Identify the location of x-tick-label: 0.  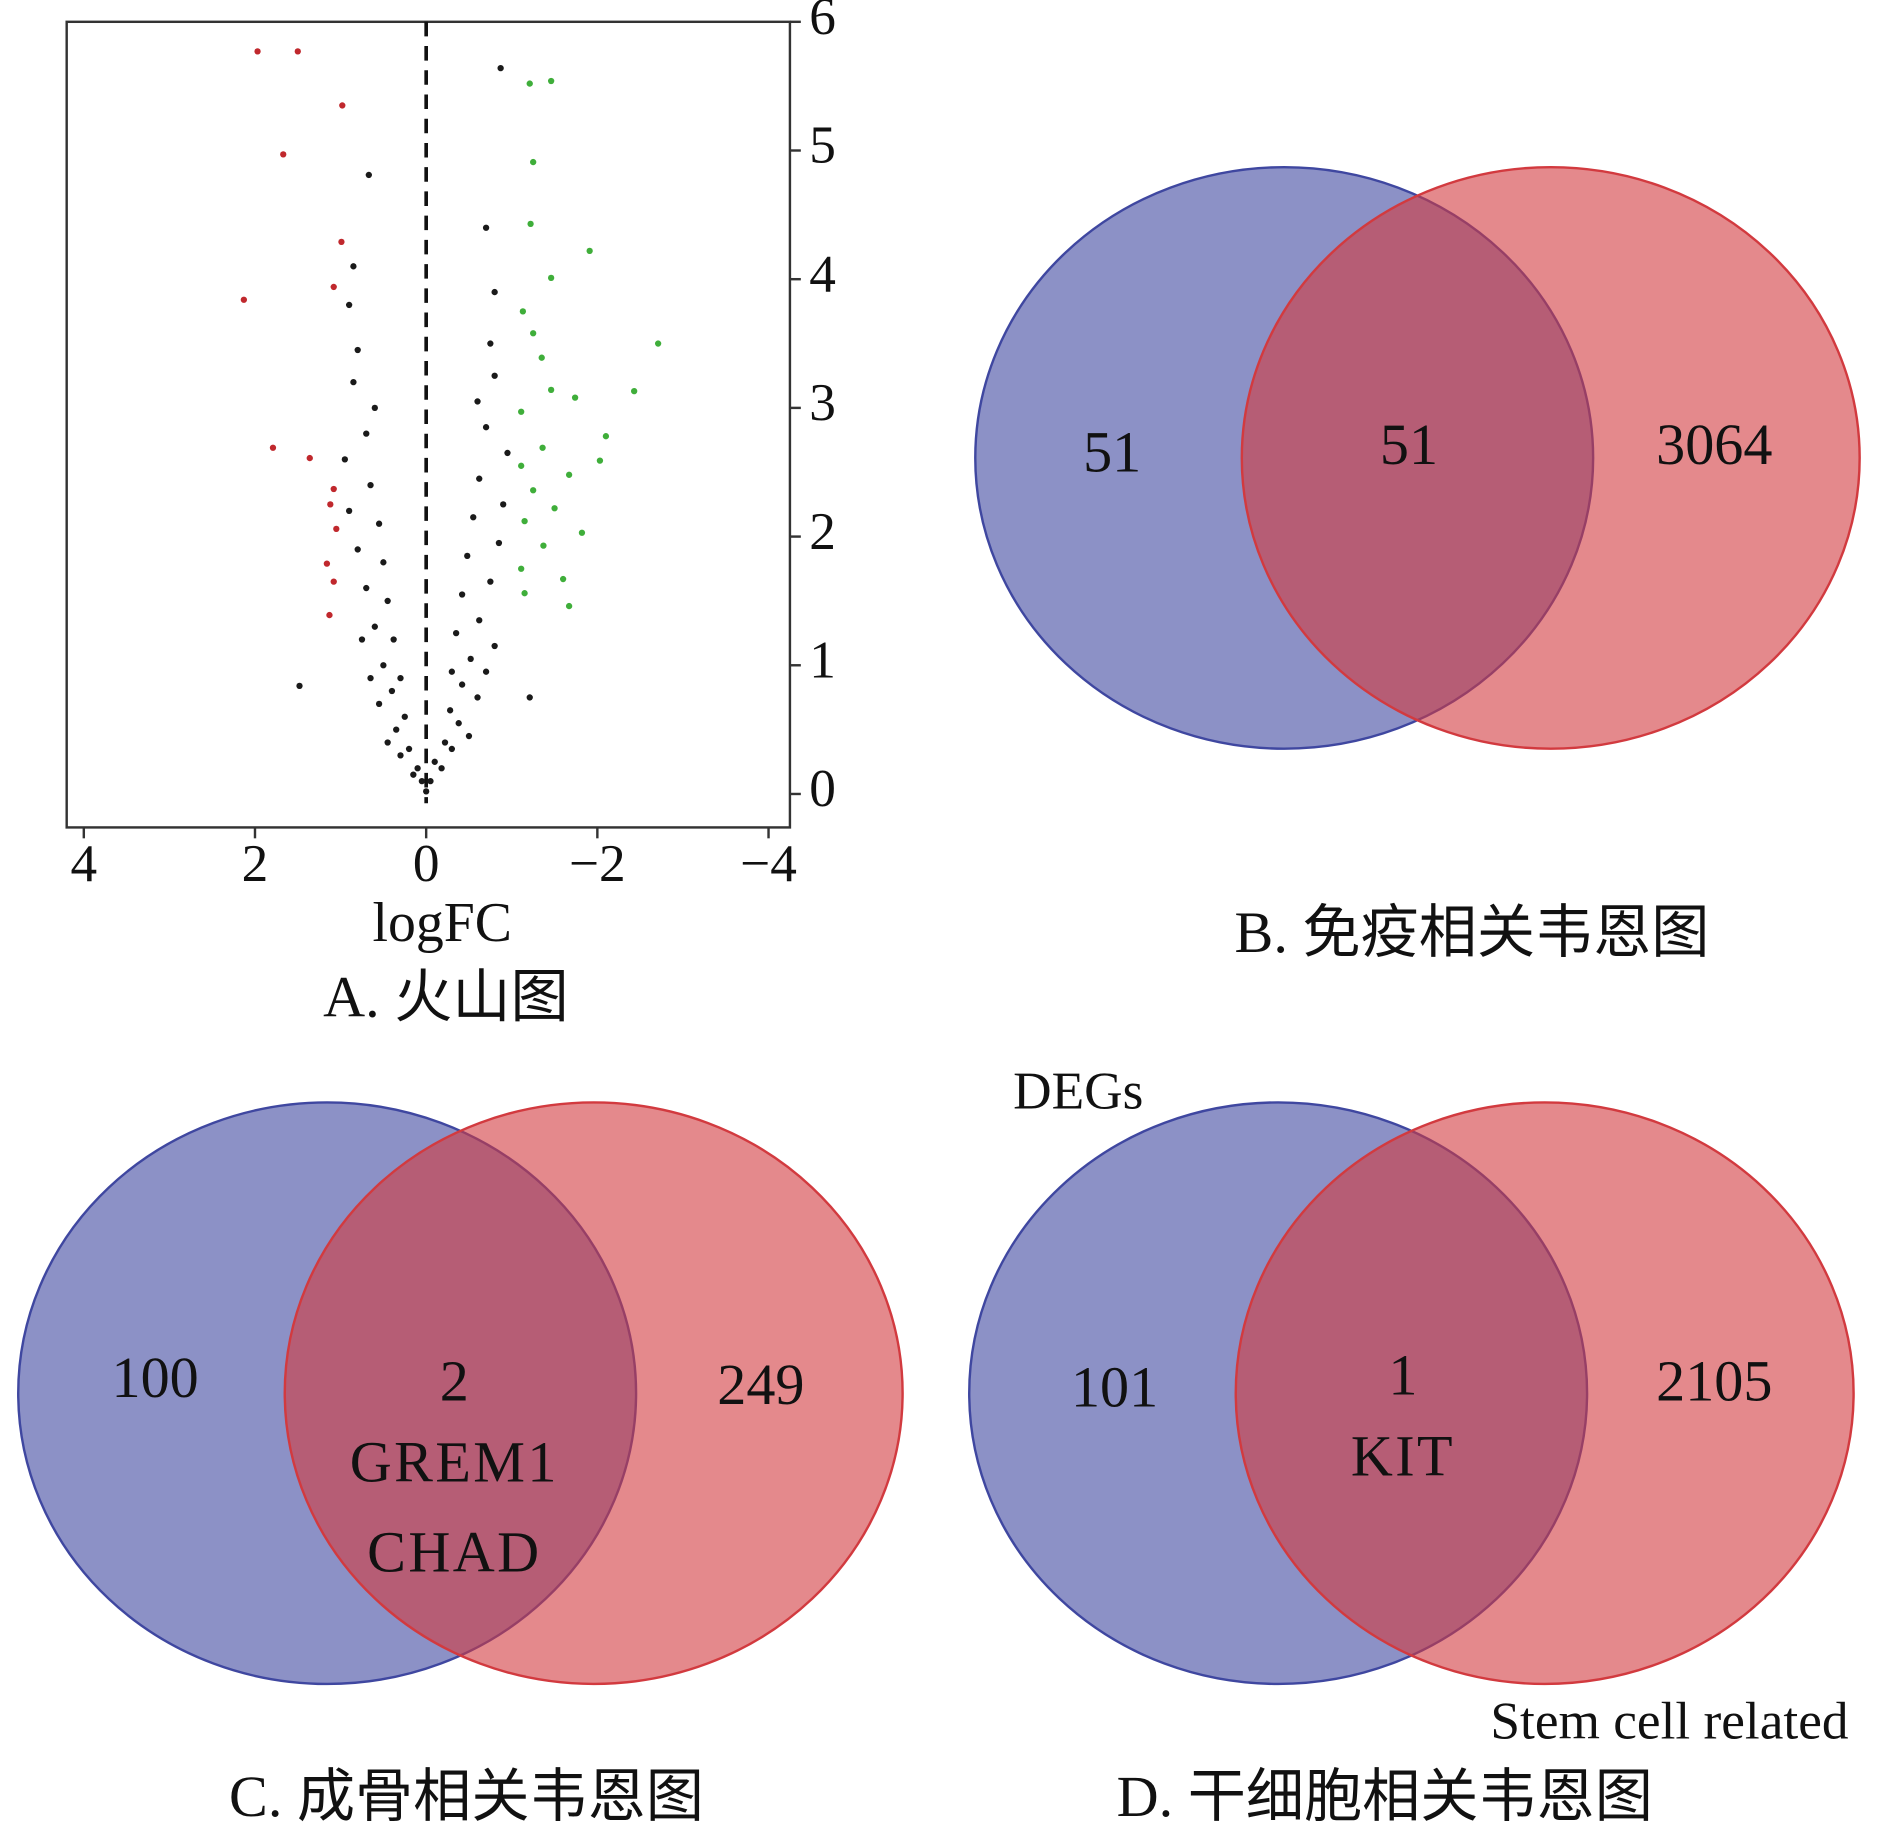
(426, 863).